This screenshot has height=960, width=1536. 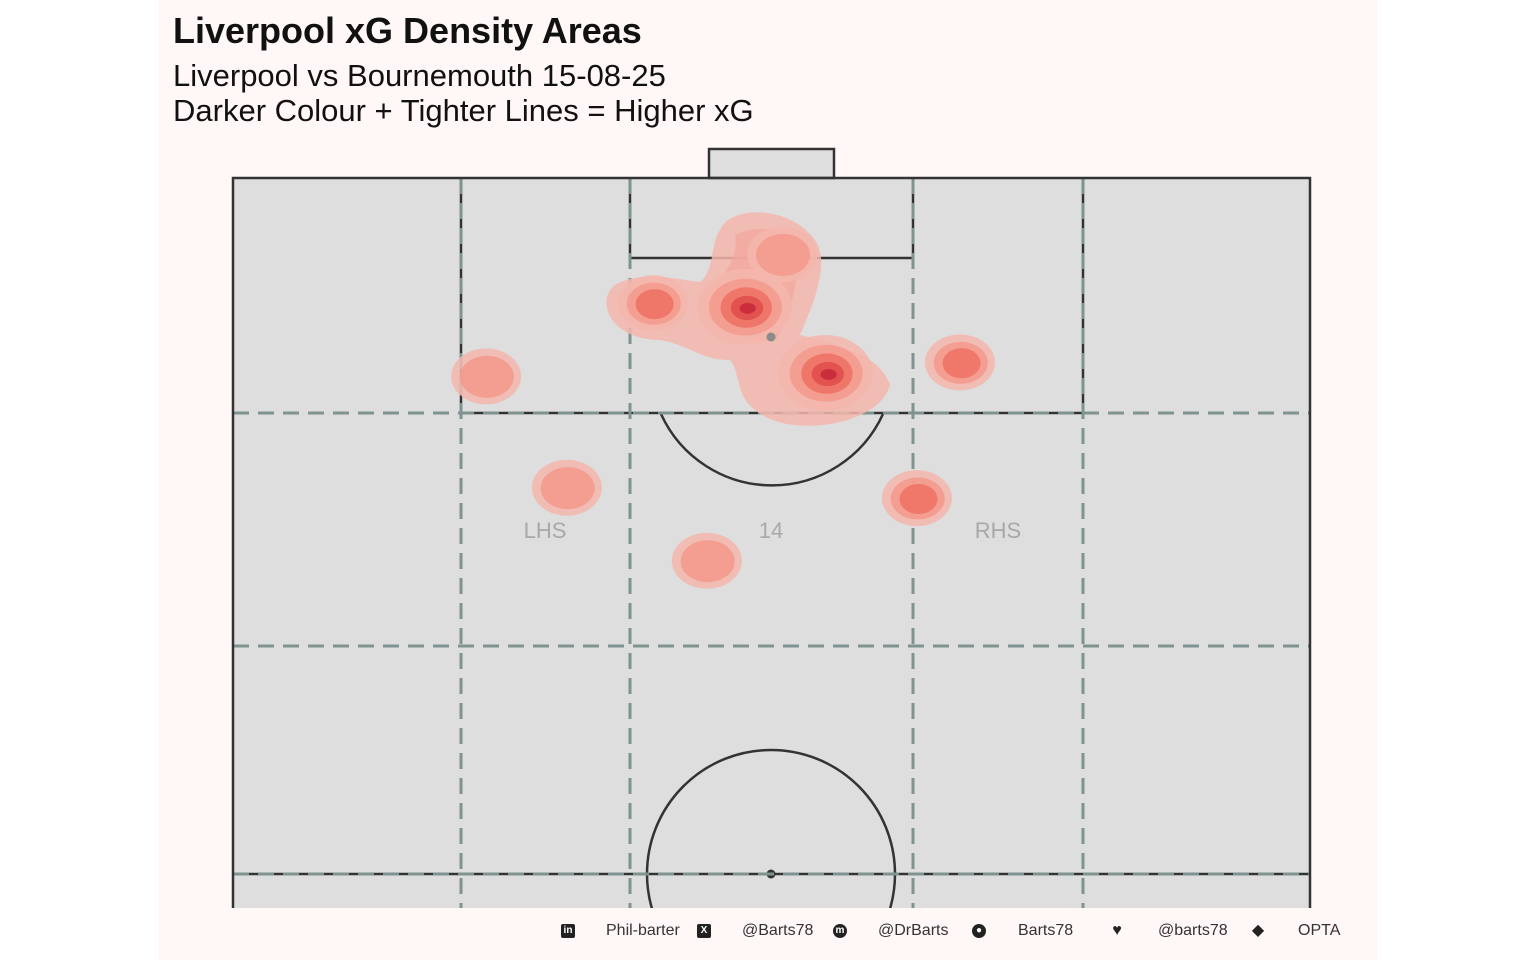 What do you see at coordinates (704, 931) in the screenshot?
I see `x-icon: X` at bounding box center [704, 931].